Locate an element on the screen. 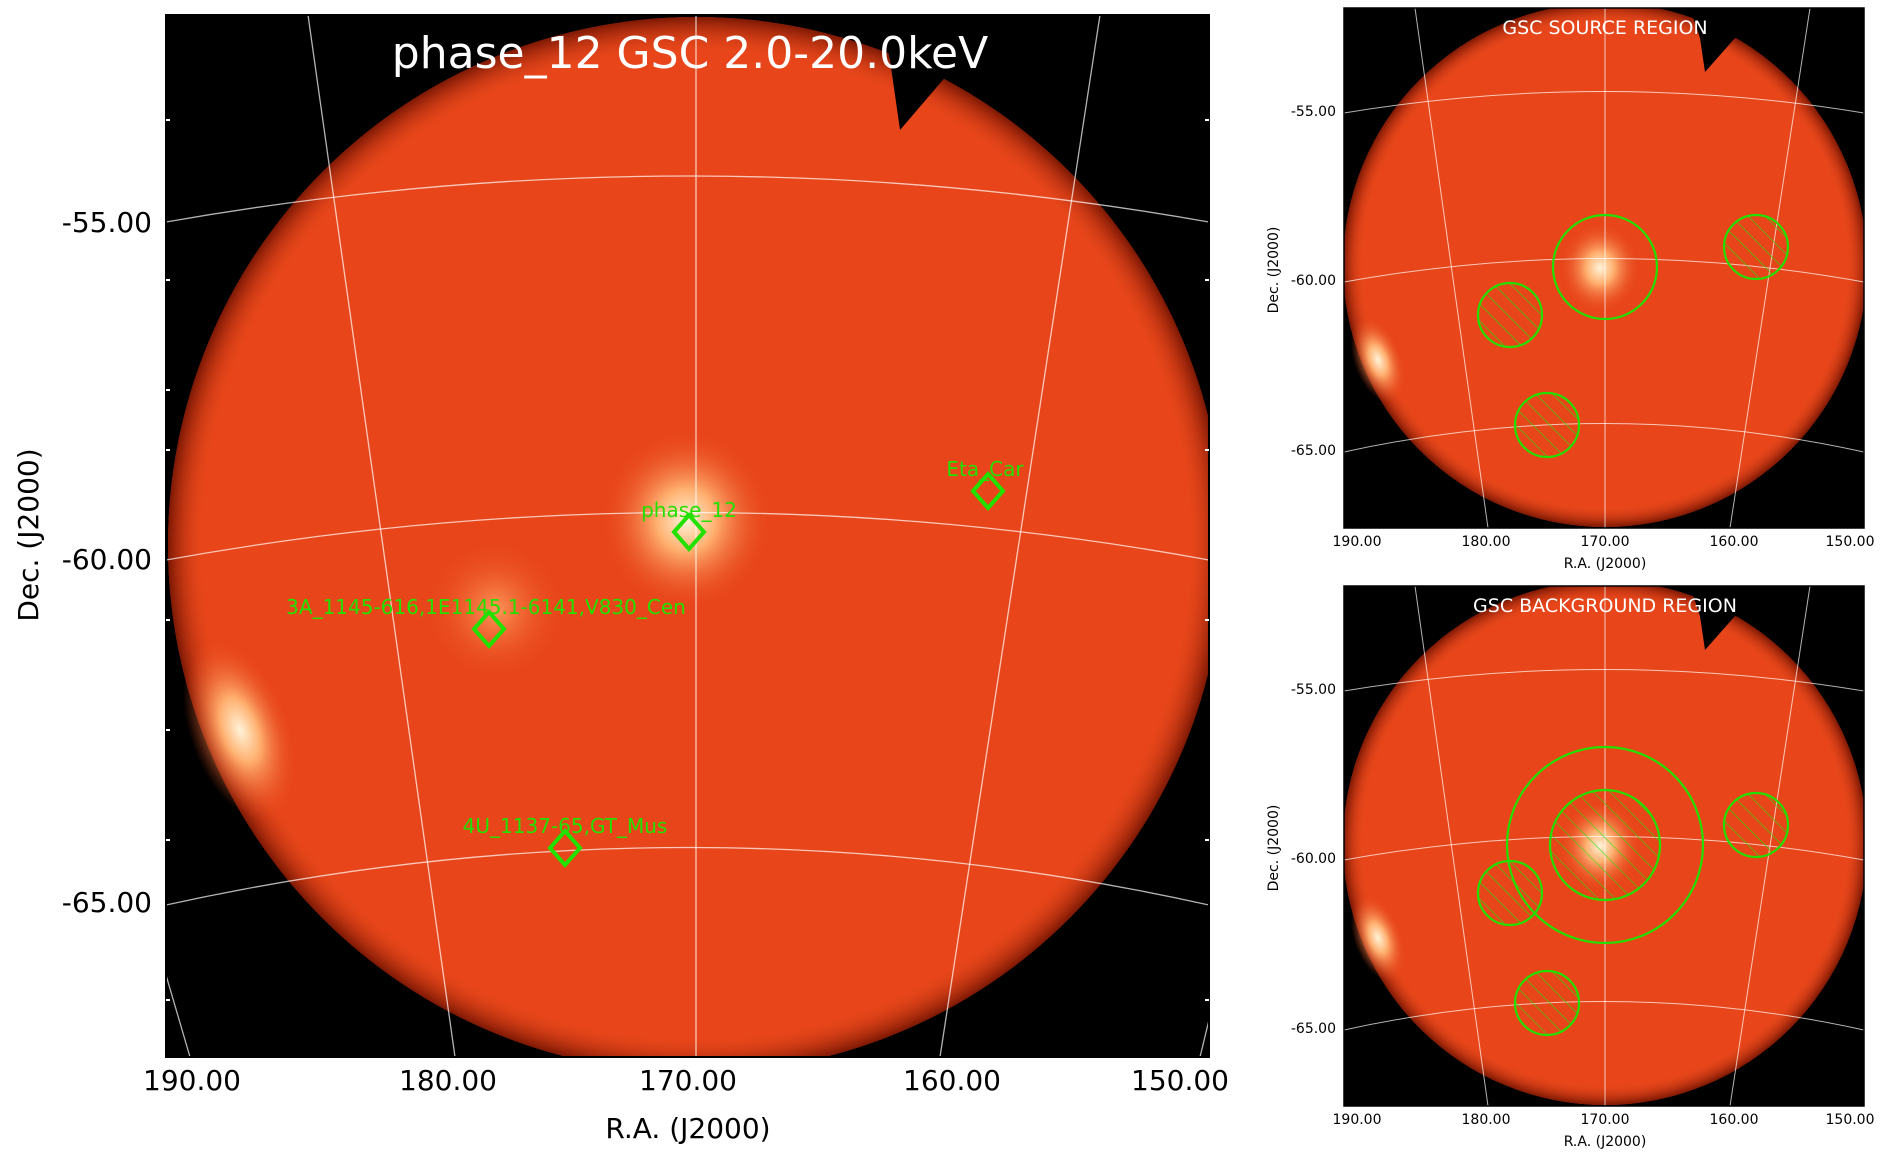  main-title: phase_12 GSC 2.0-20.0keV is located at coordinates (690, 53).